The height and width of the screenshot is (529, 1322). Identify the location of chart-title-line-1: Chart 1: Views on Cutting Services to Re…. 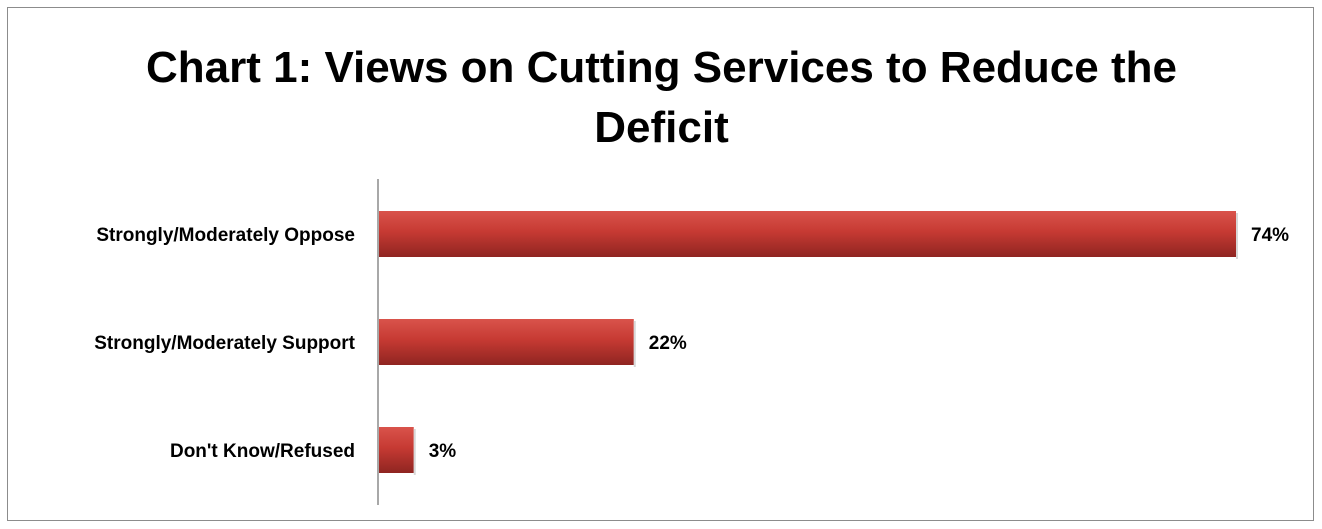
(661, 67).